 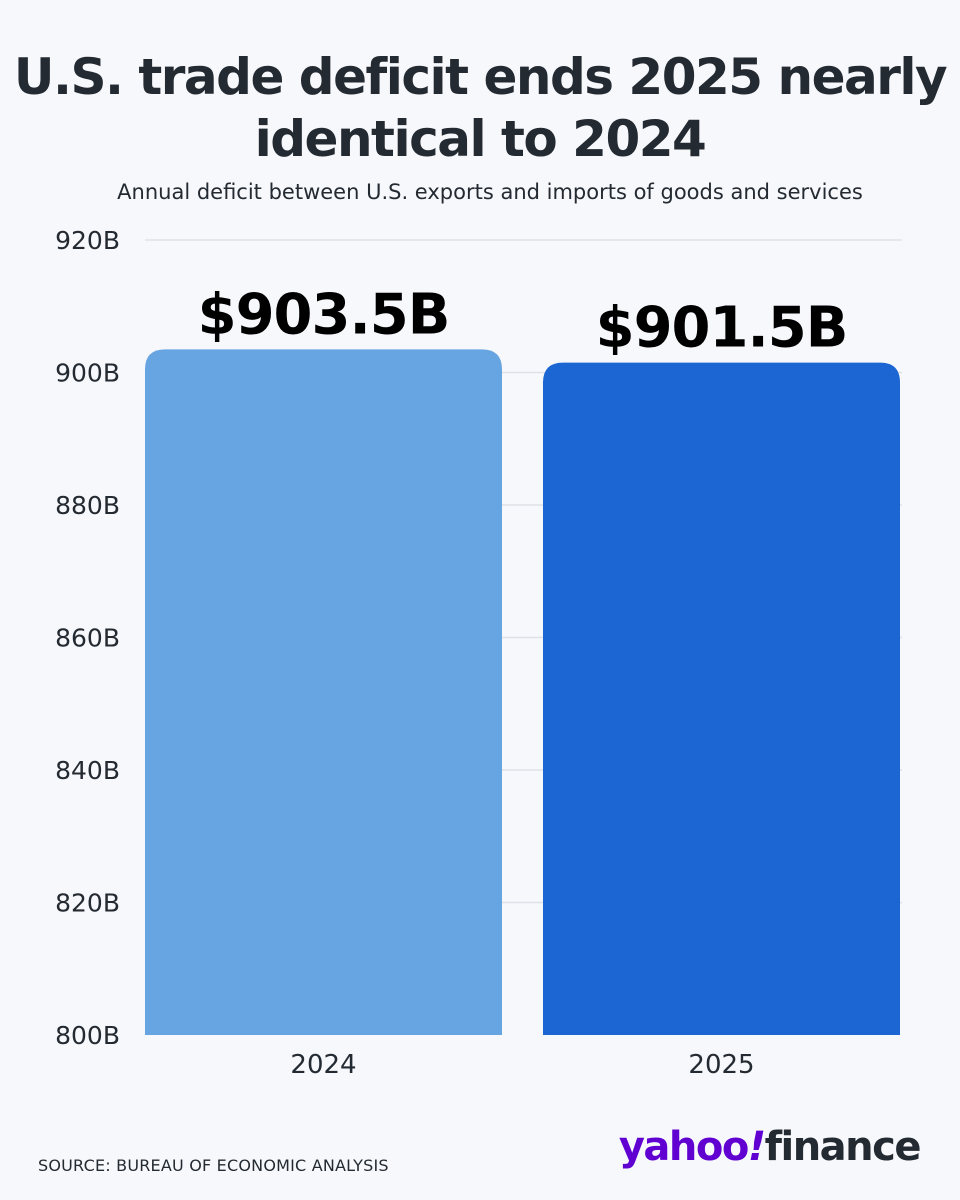 I want to click on y-tick-label: 840B, so click(x=87, y=770).